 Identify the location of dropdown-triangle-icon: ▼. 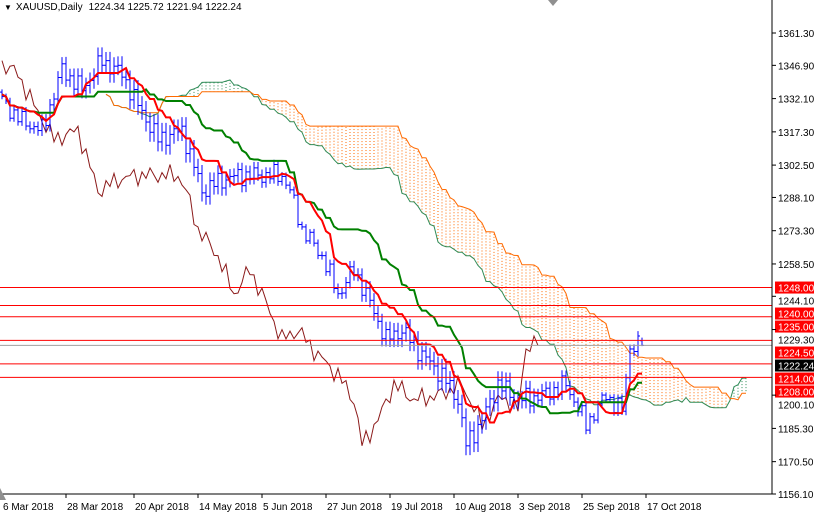
(8, 7).